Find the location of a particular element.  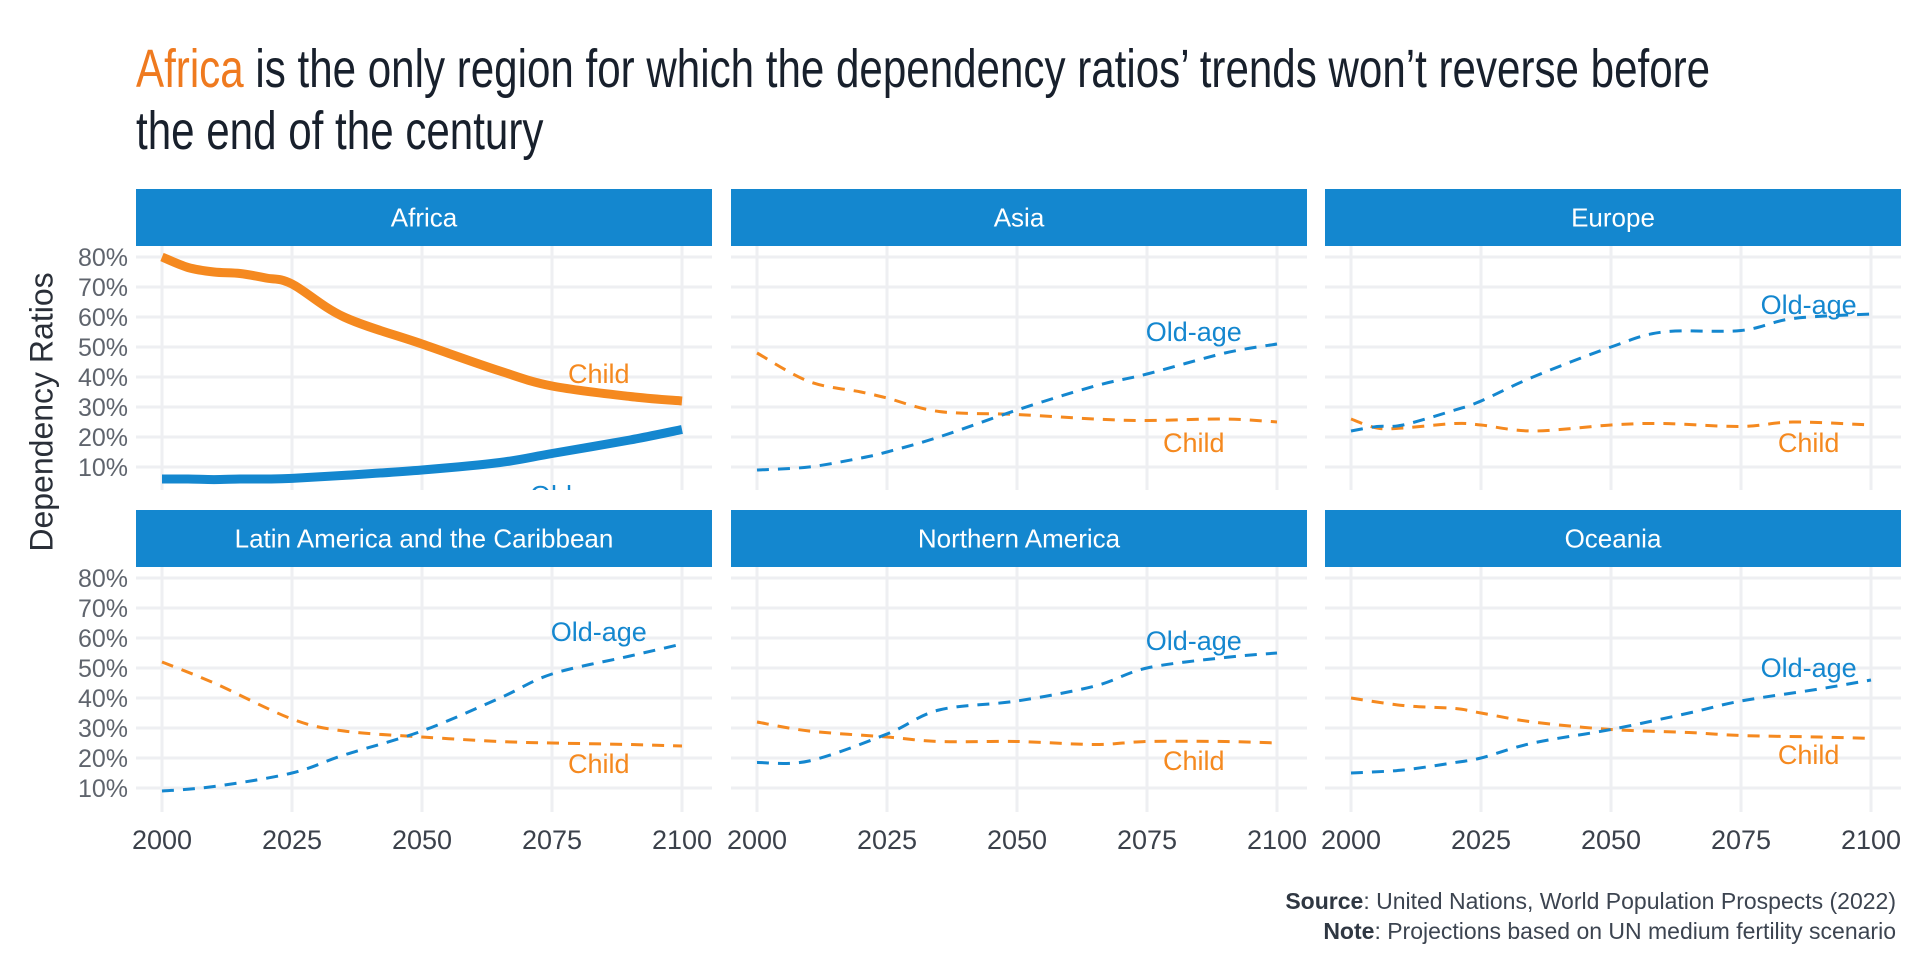

facet-strip-label: Oceania is located at coordinates (1613, 539).